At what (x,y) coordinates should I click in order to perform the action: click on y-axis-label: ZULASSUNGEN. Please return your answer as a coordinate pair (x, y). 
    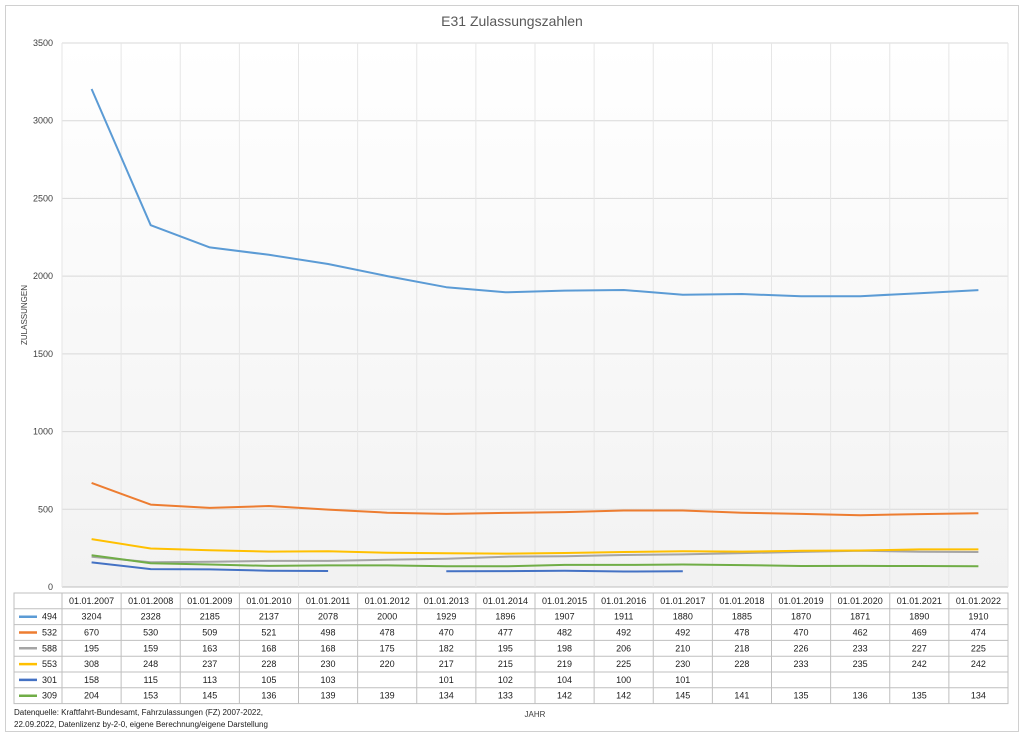
    Looking at the image, I should click on (24, 315).